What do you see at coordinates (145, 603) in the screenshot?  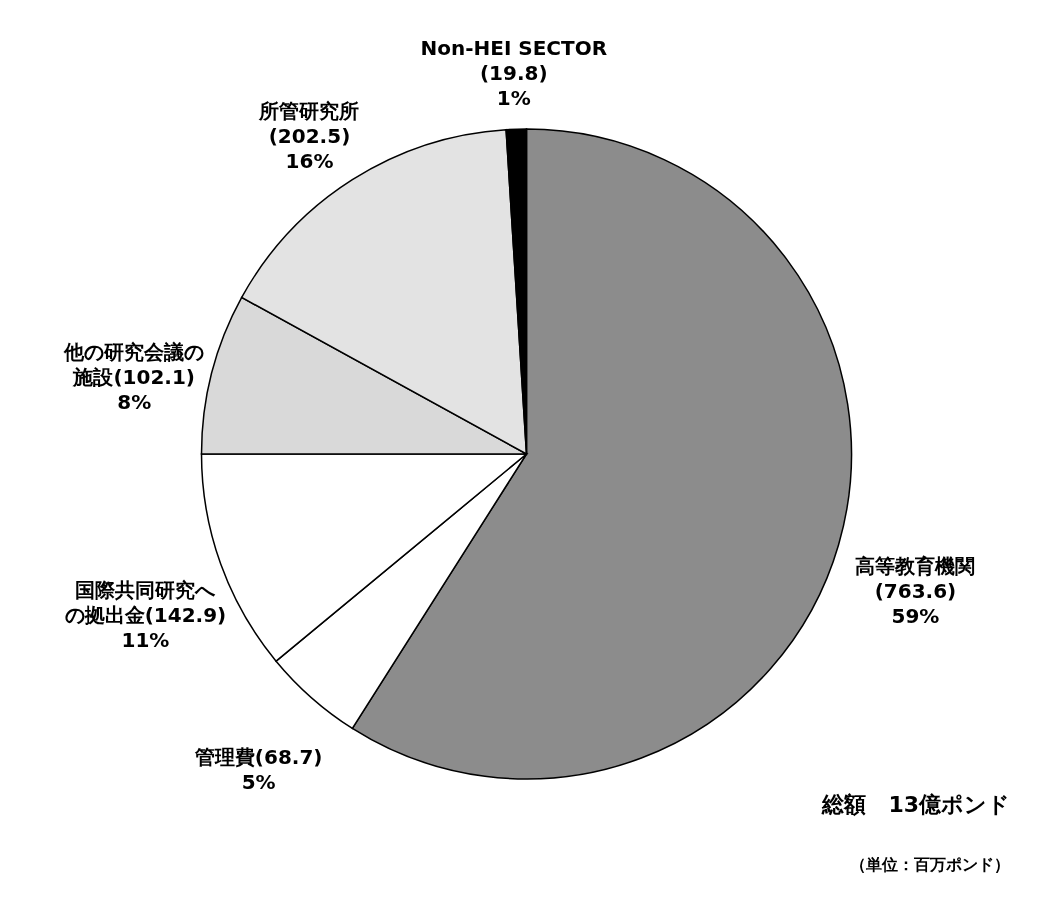 I see `slice-label: 国際共同研究への拠出金(142.9)` at bounding box center [145, 603].